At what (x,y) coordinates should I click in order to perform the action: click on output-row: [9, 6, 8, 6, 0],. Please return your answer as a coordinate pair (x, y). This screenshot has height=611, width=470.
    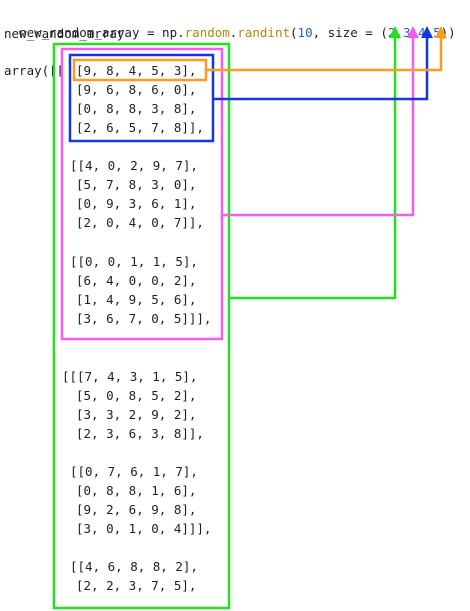
    Looking at the image, I should click on (136, 89).